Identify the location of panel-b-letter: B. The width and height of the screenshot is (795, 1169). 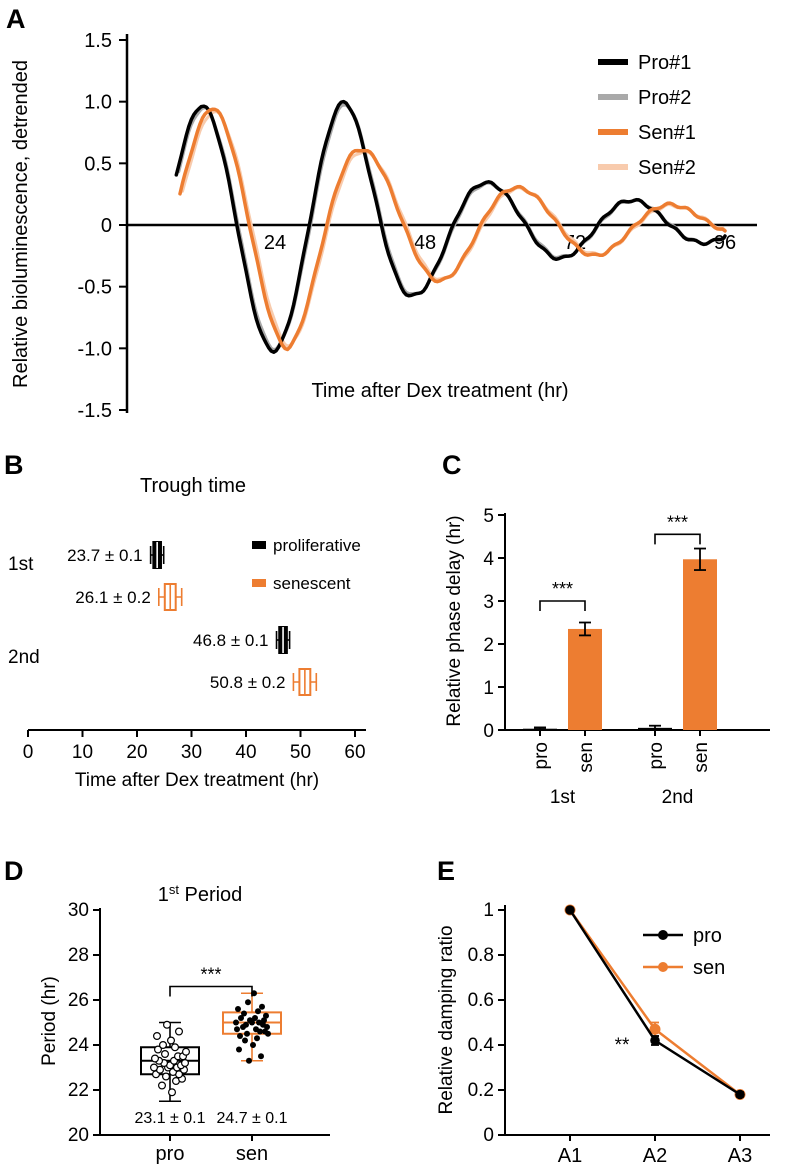
(14, 465).